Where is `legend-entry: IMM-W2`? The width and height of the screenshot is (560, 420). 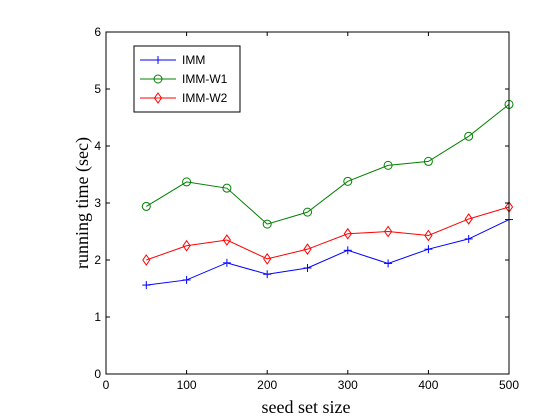
legend-entry: IMM-W2 is located at coordinates (184, 98).